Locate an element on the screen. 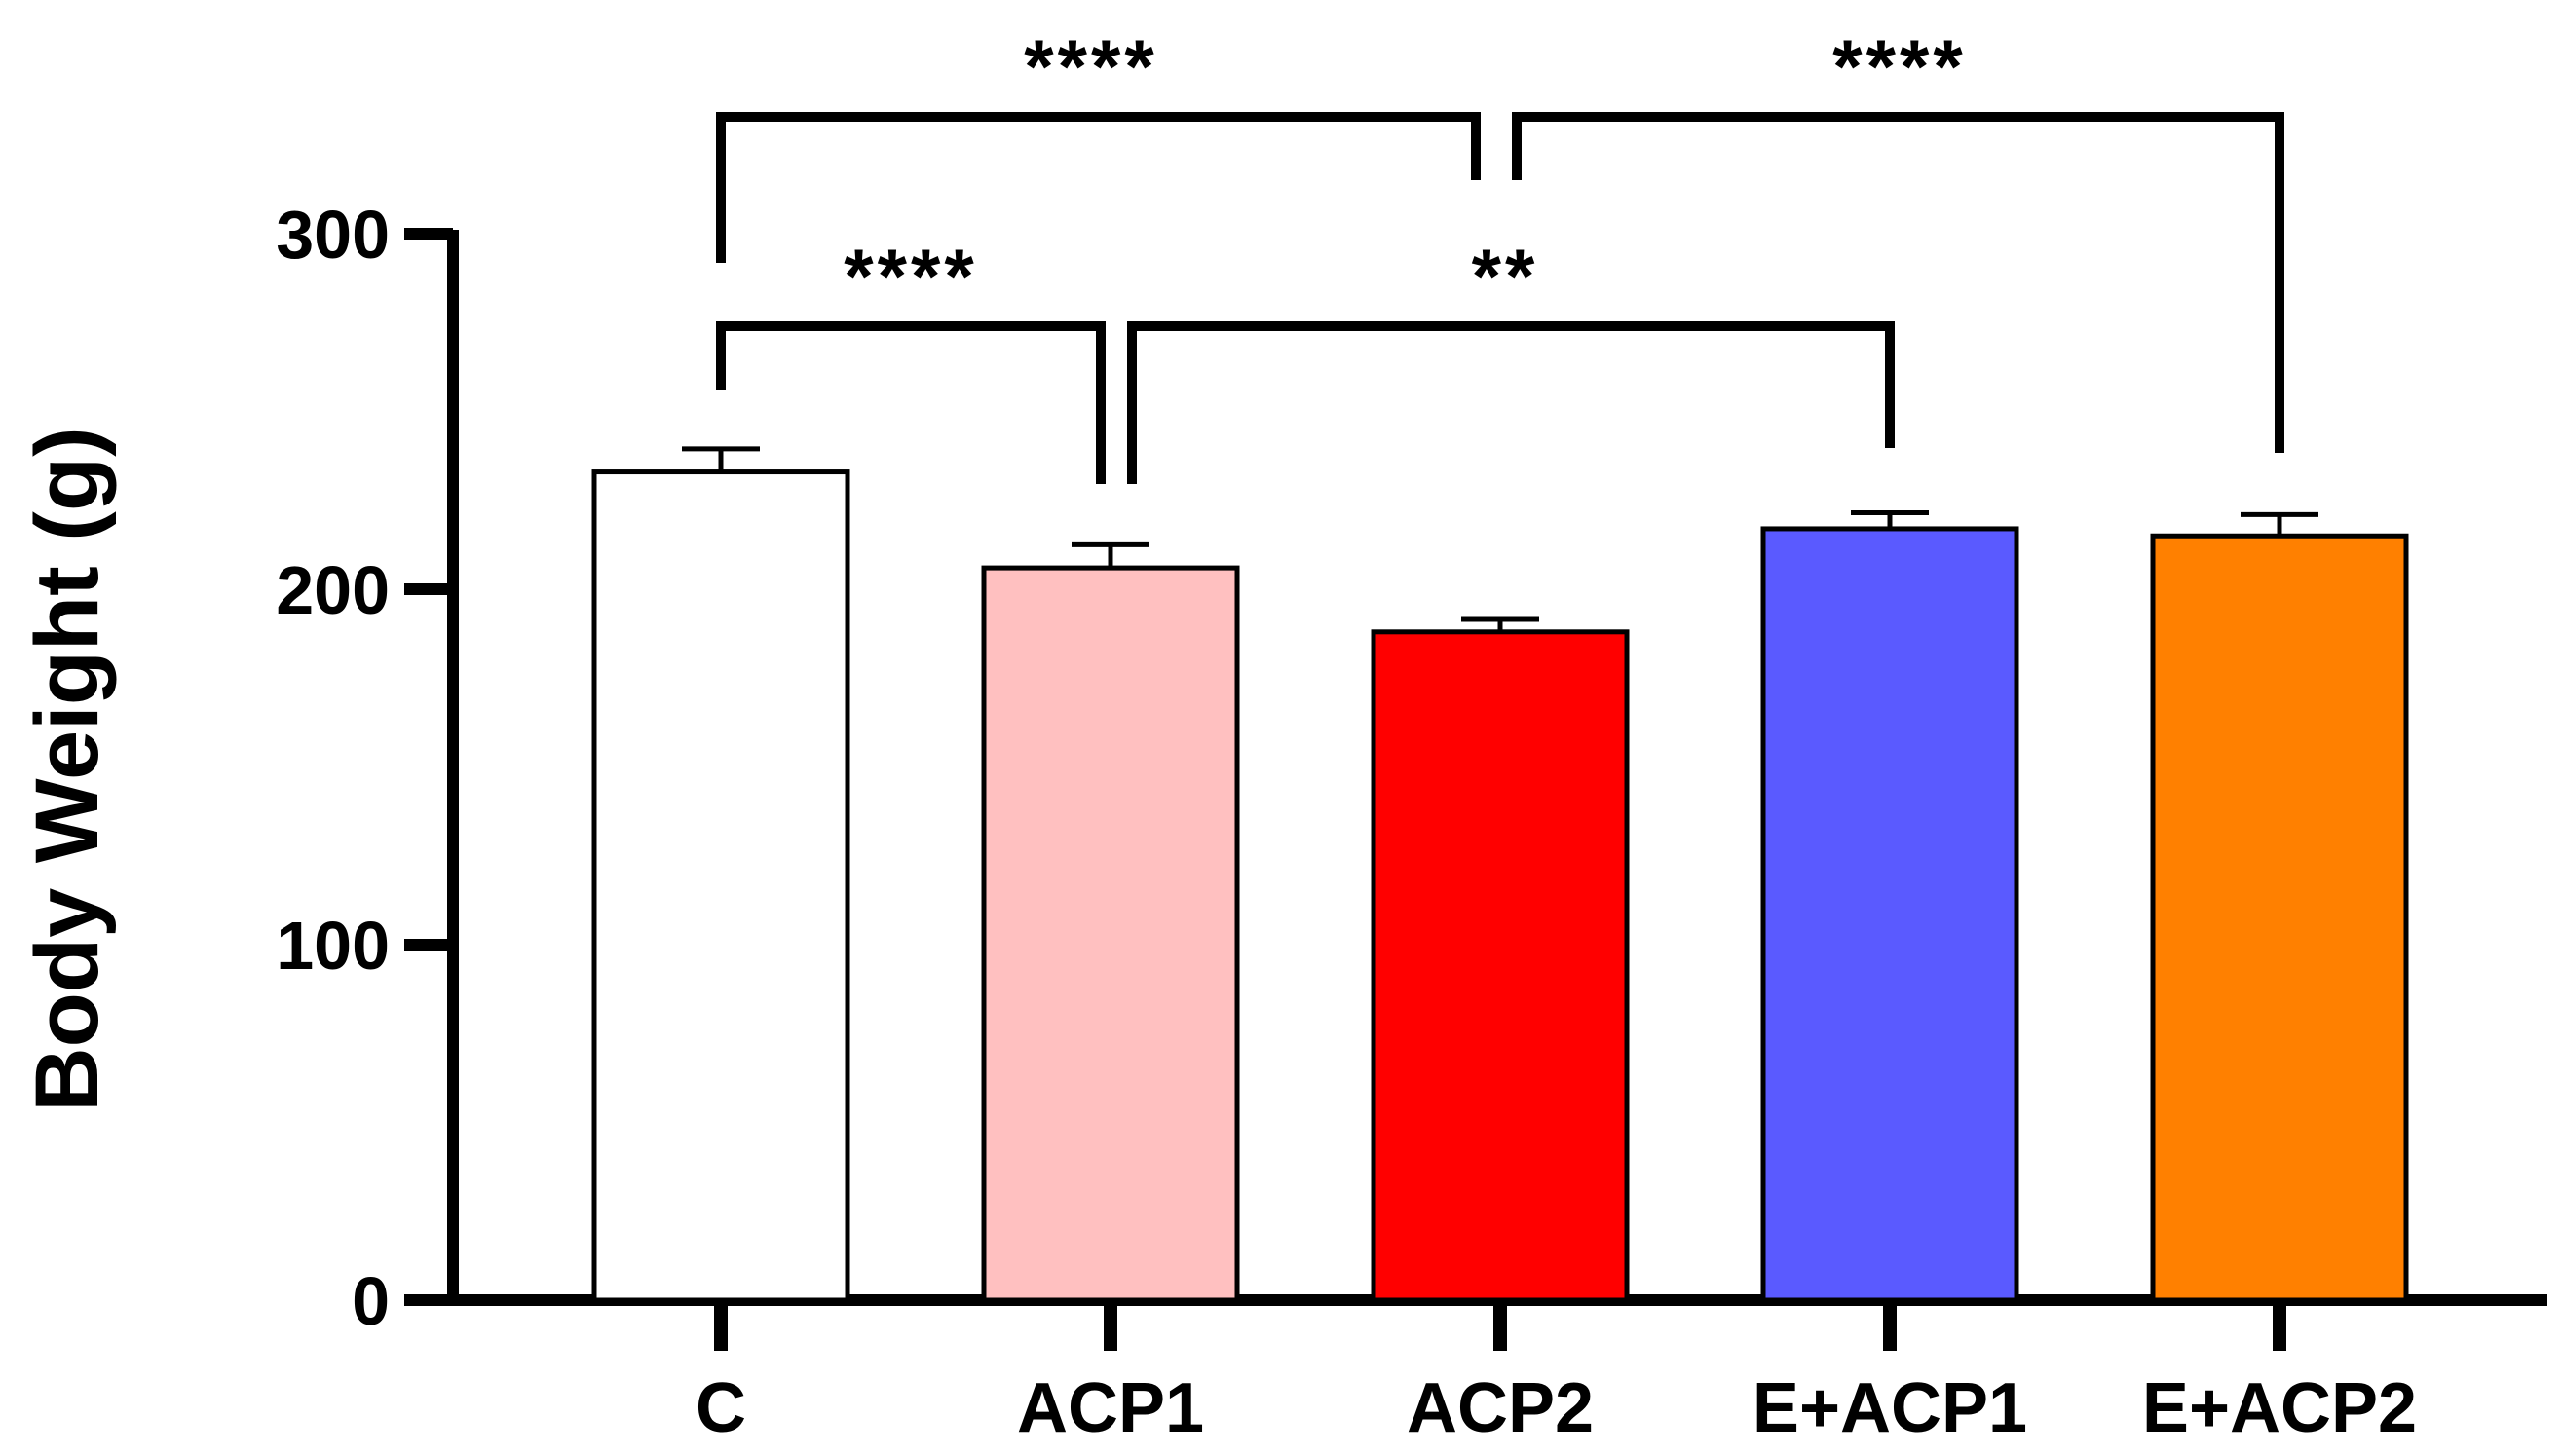 The width and height of the screenshot is (2562, 1456). x-tick-label: ACP1 is located at coordinates (1110, 1408).